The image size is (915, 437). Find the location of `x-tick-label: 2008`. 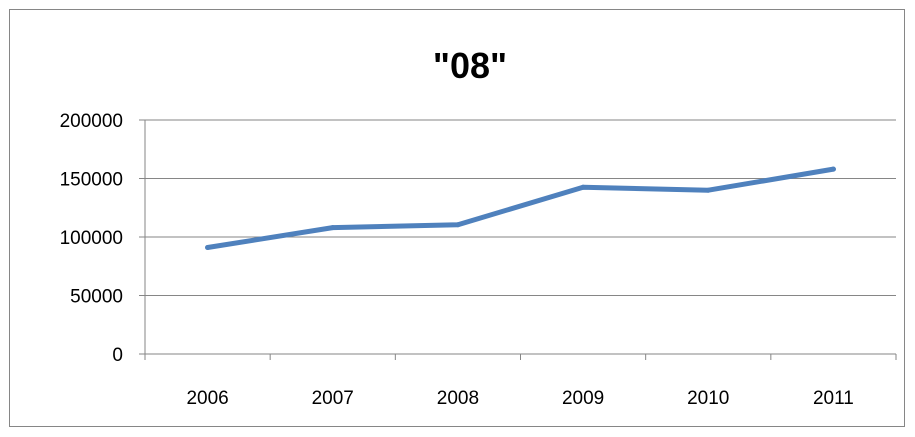

x-tick-label: 2008 is located at coordinates (458, 398).